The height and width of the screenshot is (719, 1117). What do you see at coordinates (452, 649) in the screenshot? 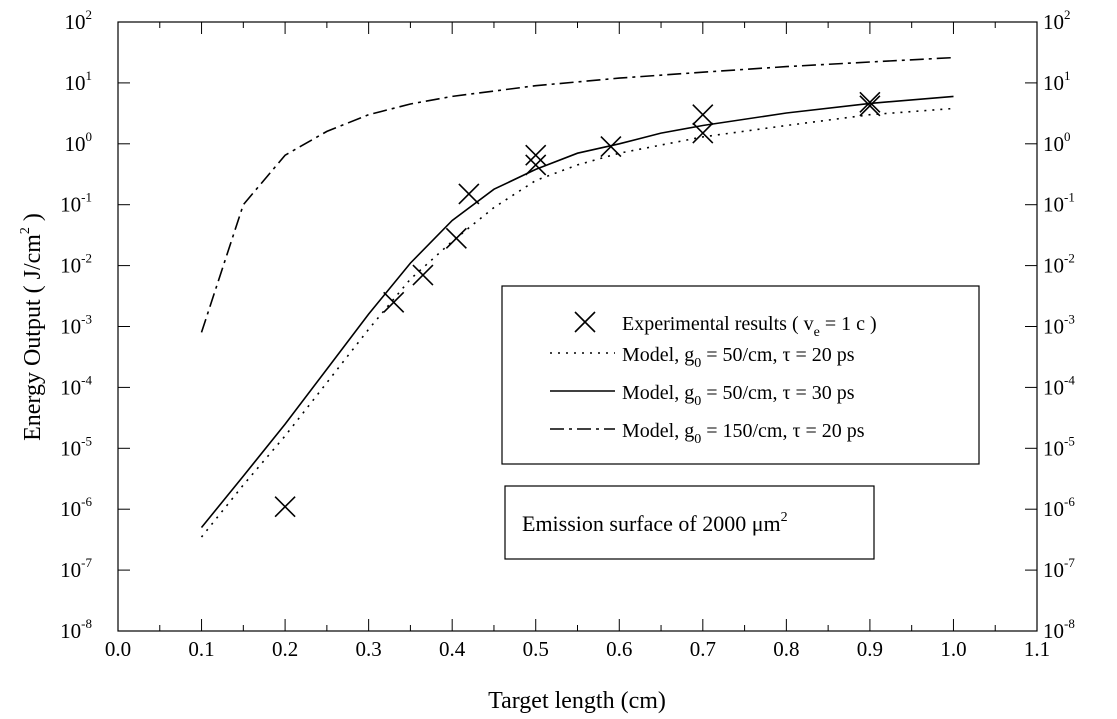
I see `x-tick-label: 0.4` at bounding box center [452, 649].